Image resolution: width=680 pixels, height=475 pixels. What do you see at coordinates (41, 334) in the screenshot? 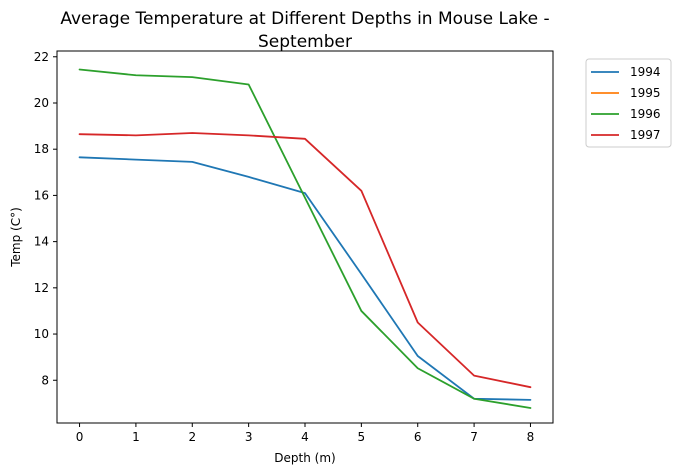
I see `y-tick-label: 10` at bounding box center [41, 334].